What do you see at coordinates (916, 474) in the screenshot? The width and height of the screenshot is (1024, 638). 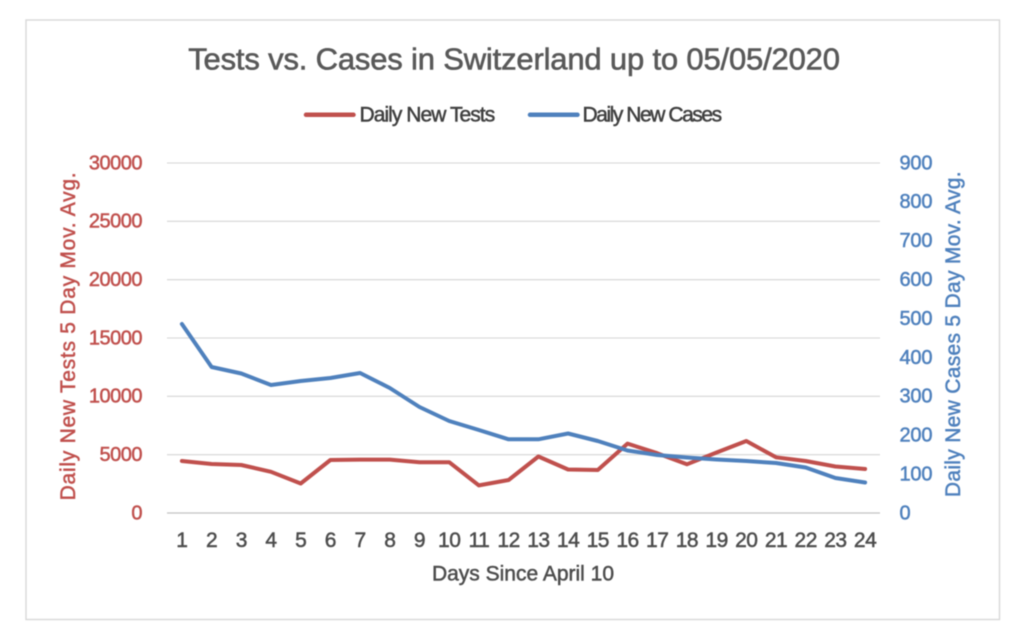 I see `svg-text: 100` at bounding box center [916, 474].